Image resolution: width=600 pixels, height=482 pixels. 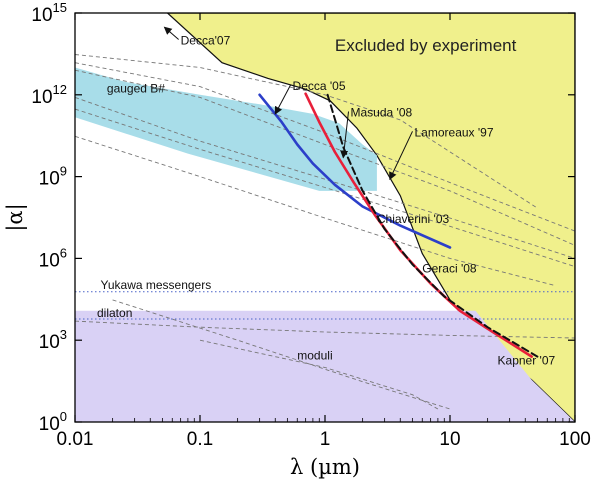 What do you see at coordinates (200, 439) in the screenshot?
I see `x-tick-label: 0.1` at bounding box center [200, 439].